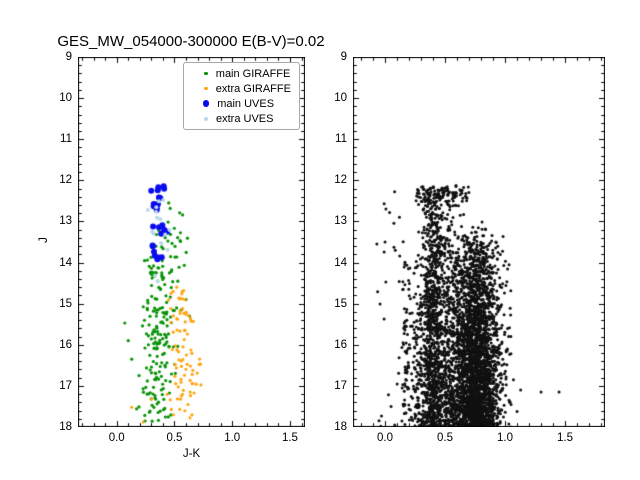  Describe the element at coordinates (245, 118) in the screenshot. I see `legend-item-label: extra UVES` at that location.